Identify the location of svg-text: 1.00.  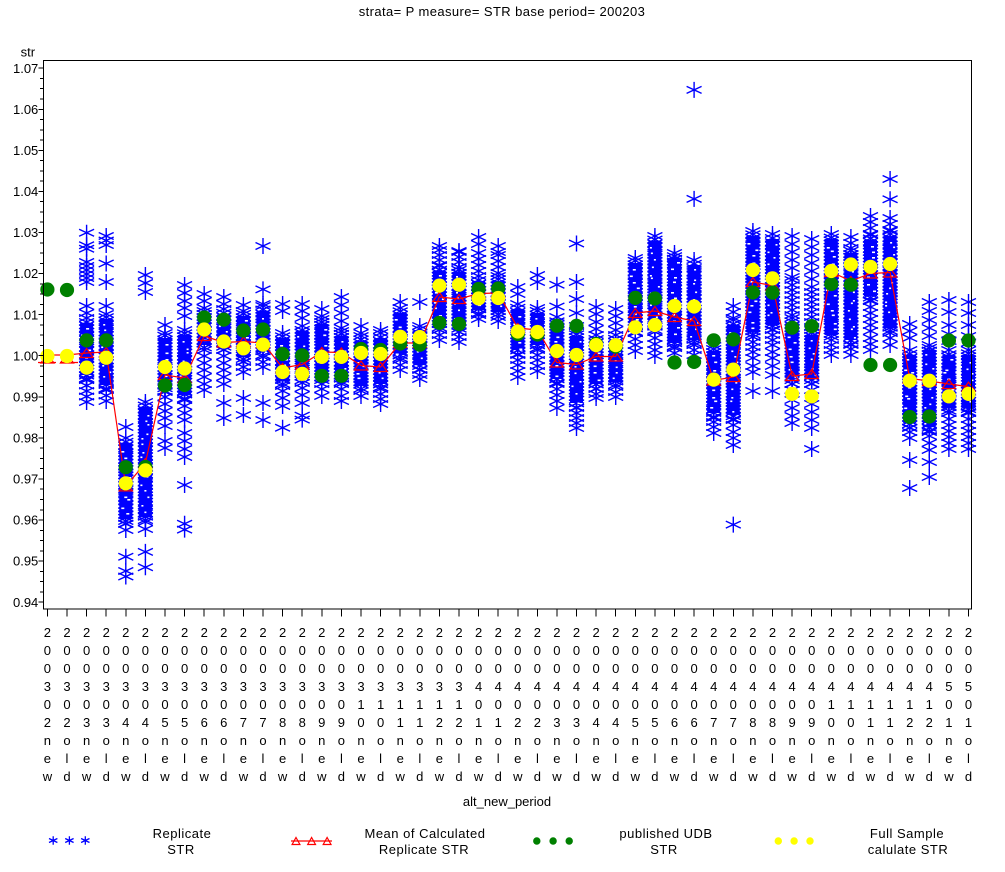
(25, 355).